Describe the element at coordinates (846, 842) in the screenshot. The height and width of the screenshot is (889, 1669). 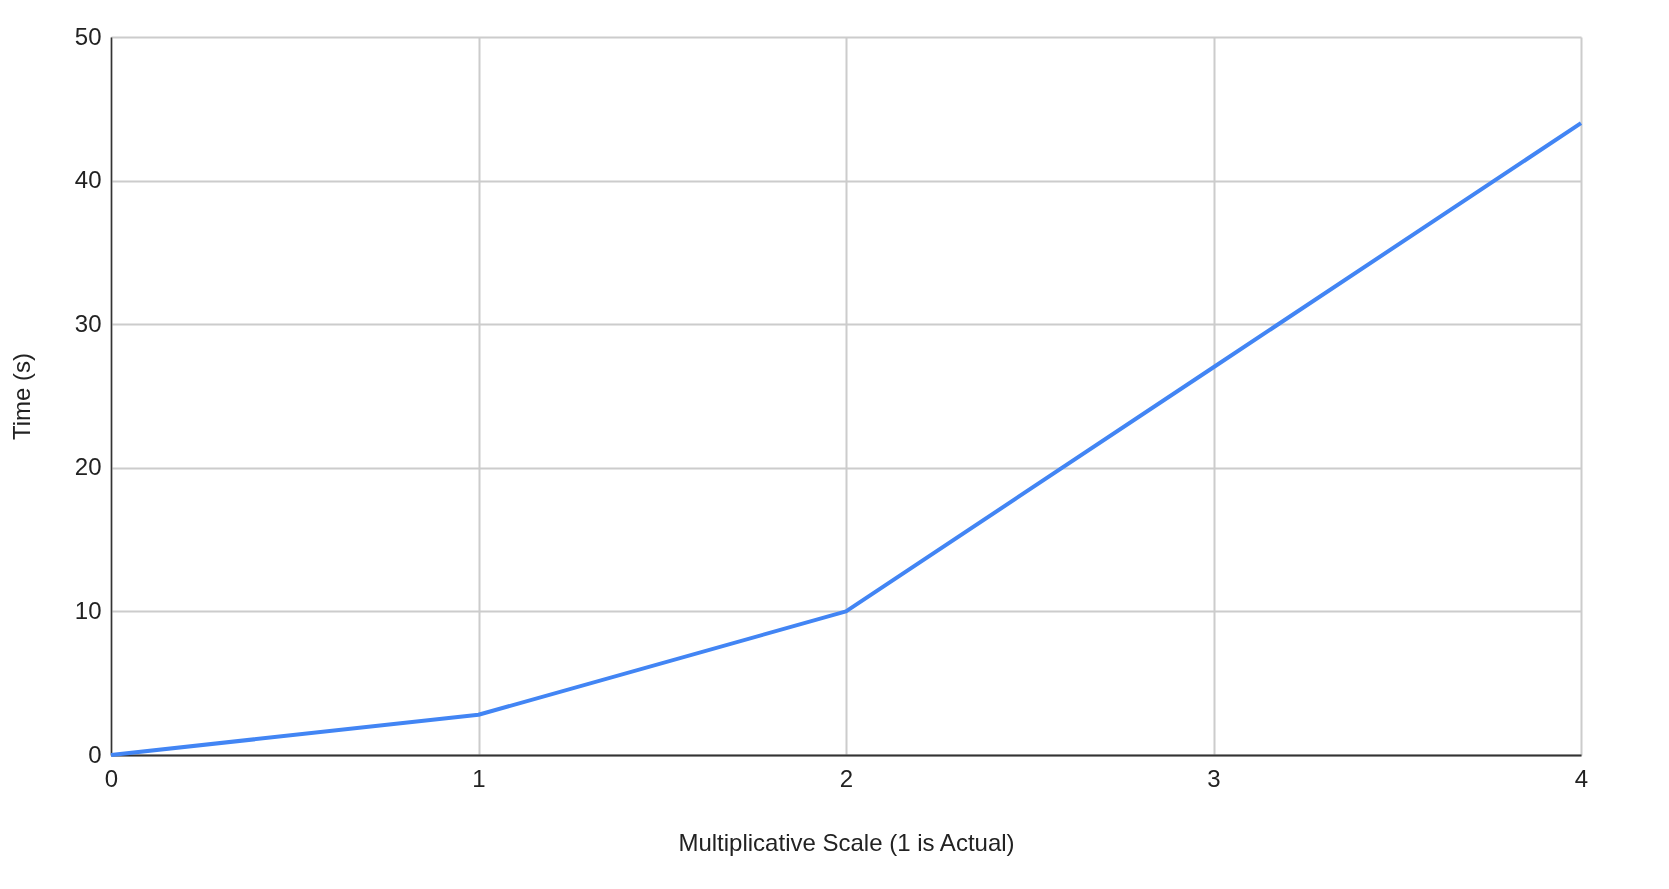
I see `x-axis-title: Multiplicative Scale (1 is Actual)` at that location.